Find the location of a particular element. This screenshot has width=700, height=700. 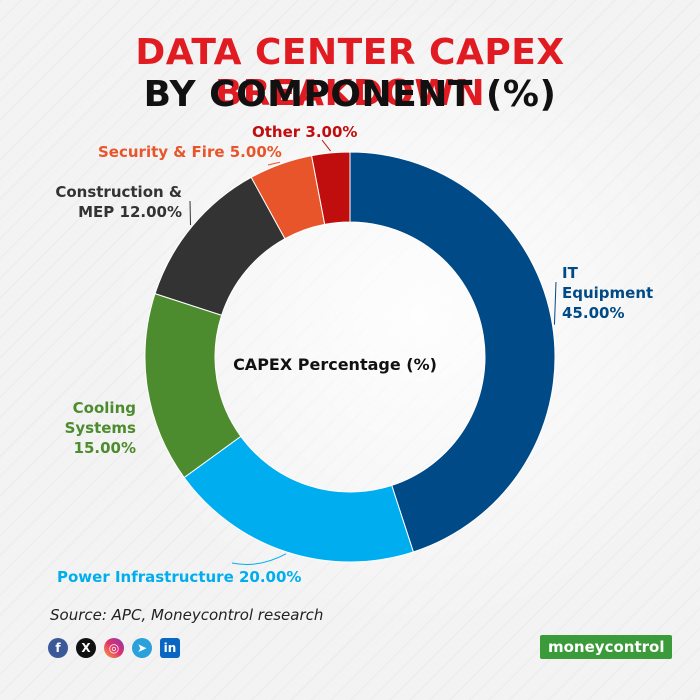

social-links: f X ◎ ➤ in is located at coordinates (114, 648).